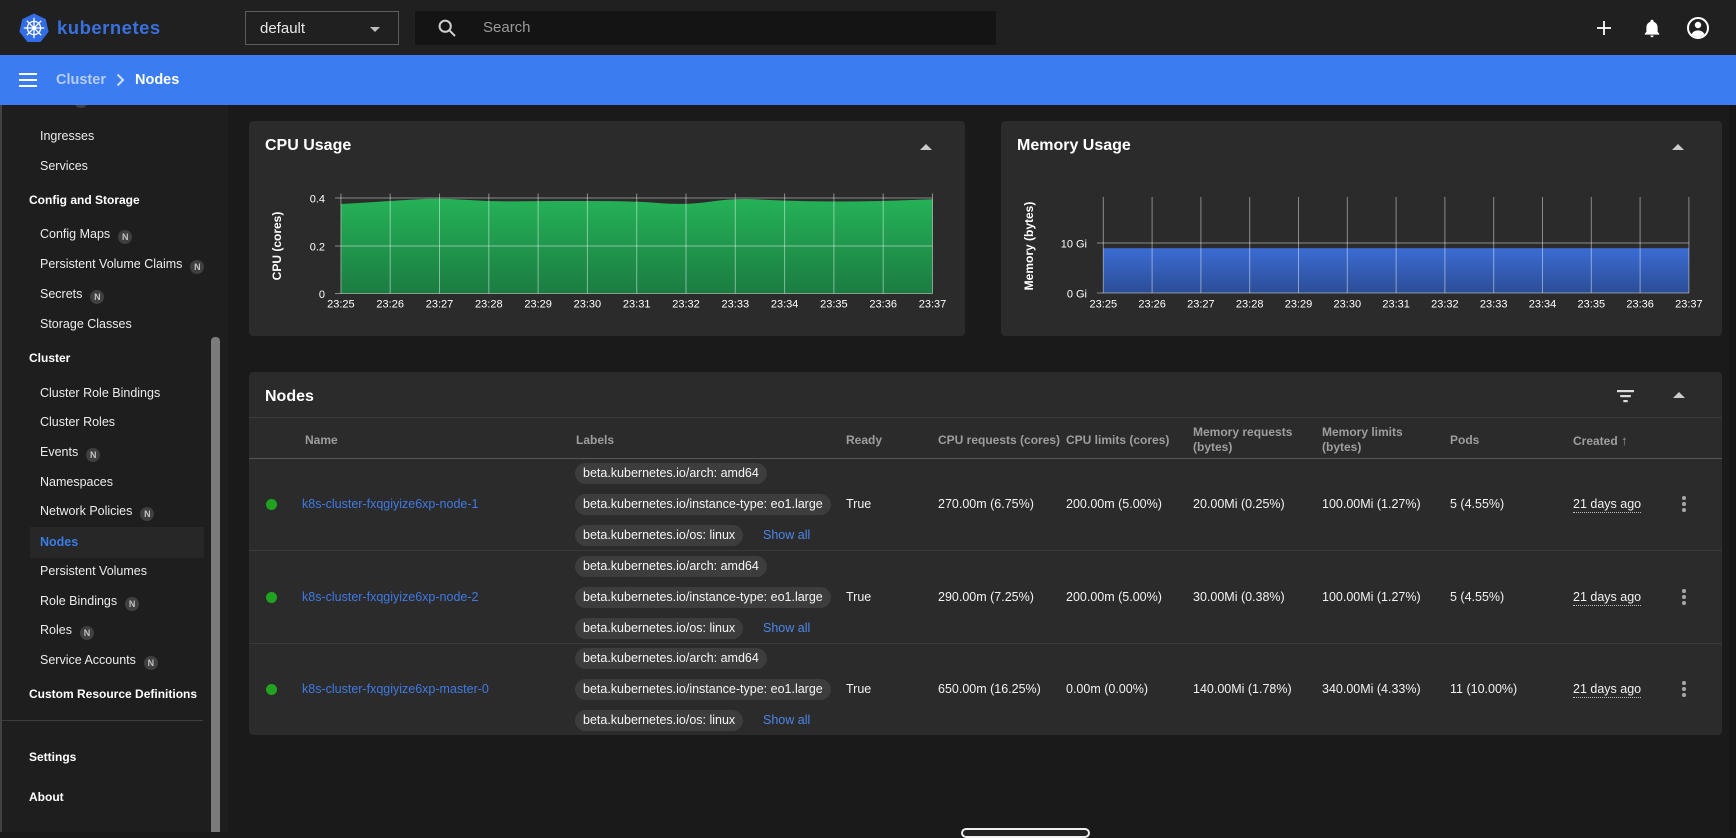 The image size is (1736, 838). I want to click on svg-text: CPU (cores), so click(277, 246).